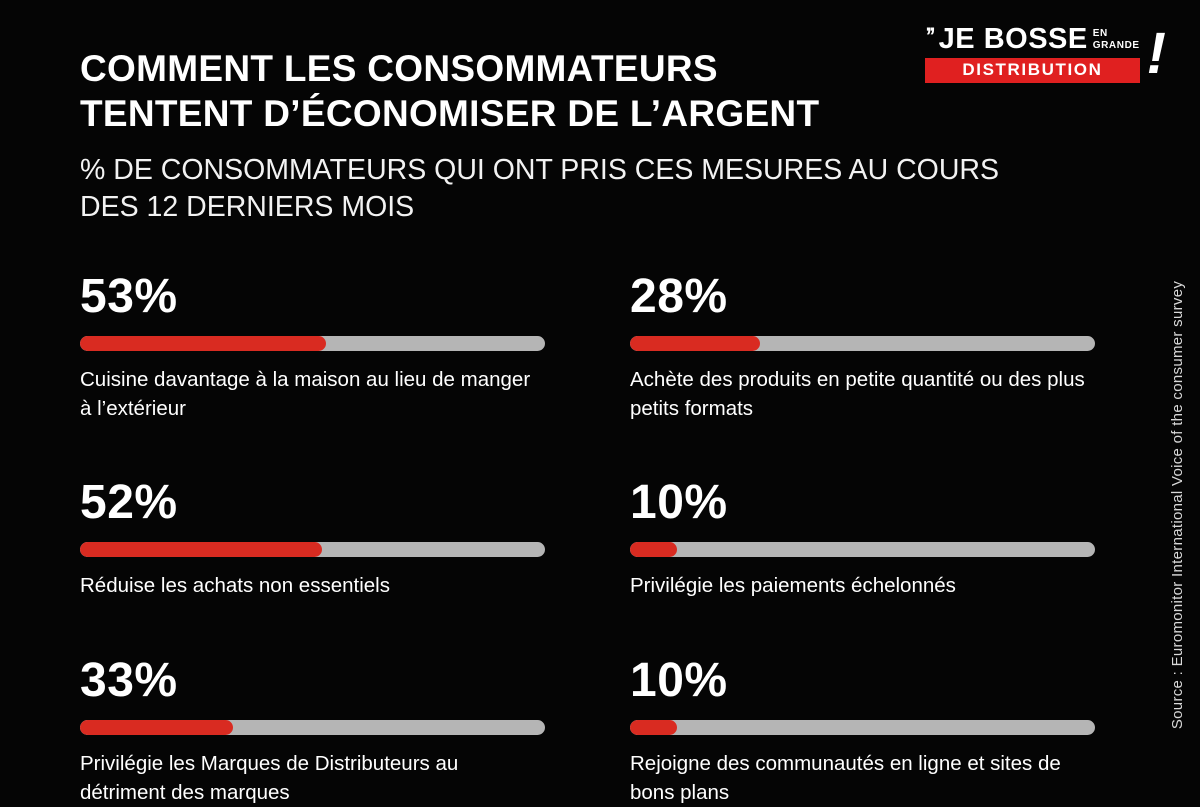 The image size is (1200, 807). Describe the element at coordinates (129, 503) in the screenshot. I see `stat-value: 52%` at that location.